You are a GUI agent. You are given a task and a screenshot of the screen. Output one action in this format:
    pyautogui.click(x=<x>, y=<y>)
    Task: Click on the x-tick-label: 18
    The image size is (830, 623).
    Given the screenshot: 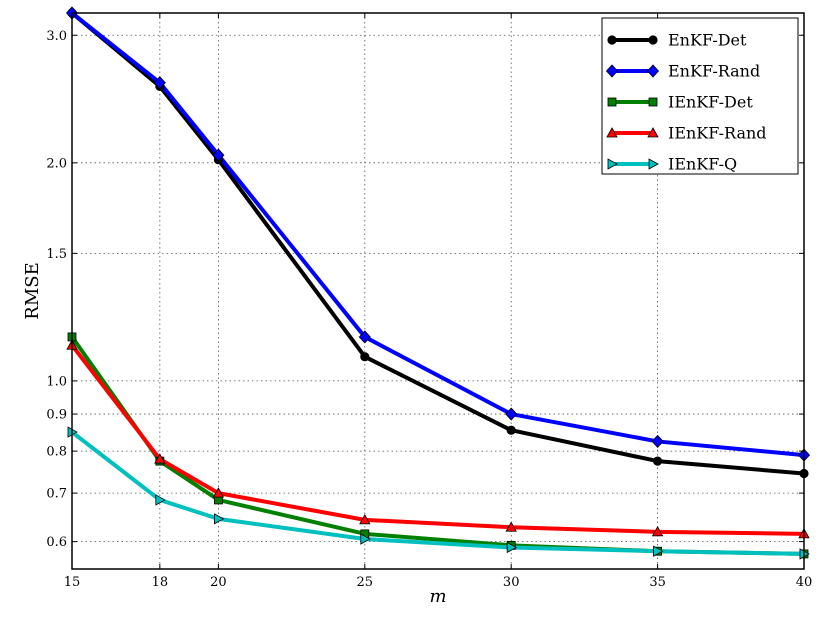 What is the action you would take?
    pyautogui.click(x=160, y=582)
    